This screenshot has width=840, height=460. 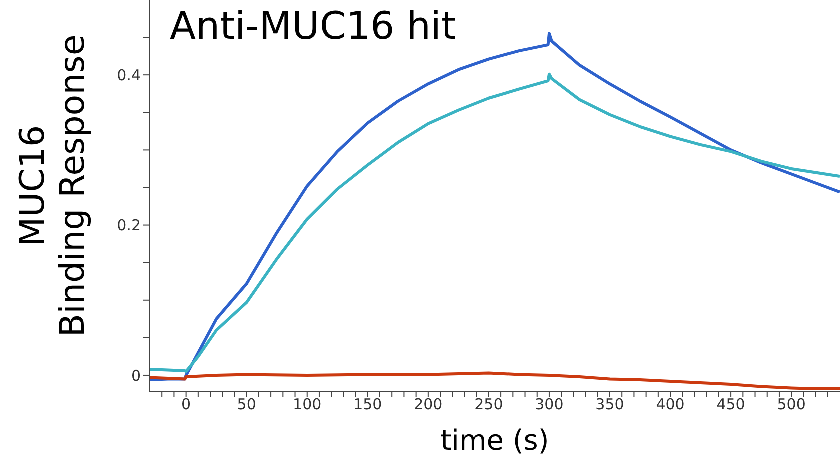 I want to click on y-tick-label: 0, so click(x=136, y=375).